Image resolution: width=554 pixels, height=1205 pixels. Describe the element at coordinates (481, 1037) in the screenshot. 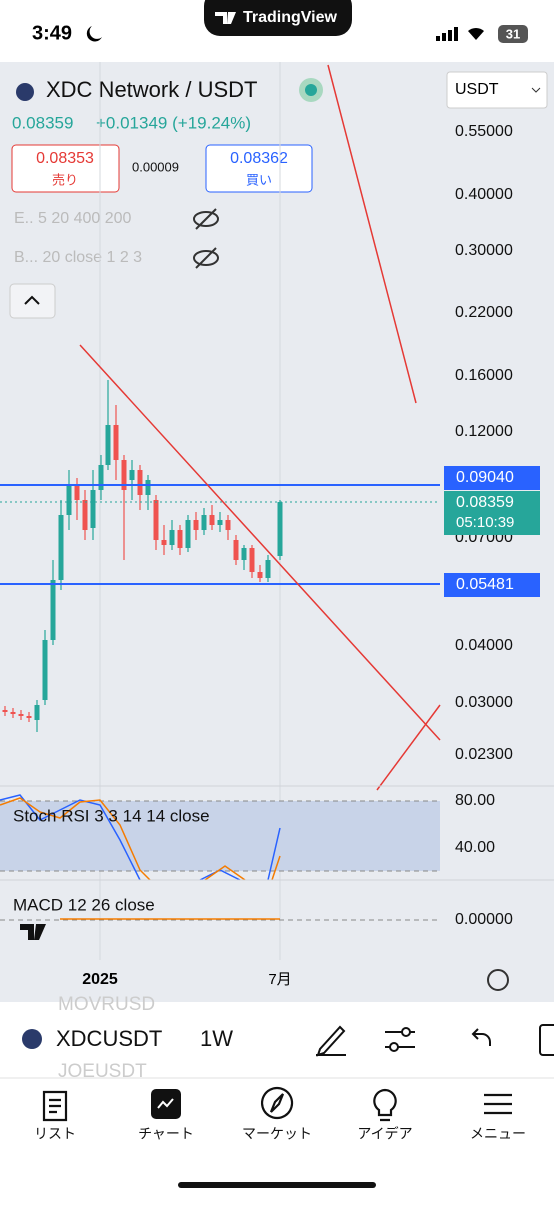

I see `undo` at that location.